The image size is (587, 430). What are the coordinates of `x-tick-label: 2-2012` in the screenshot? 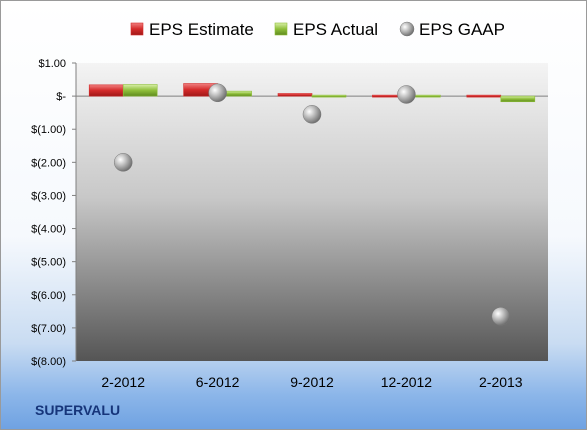 It's located at (123, 382).